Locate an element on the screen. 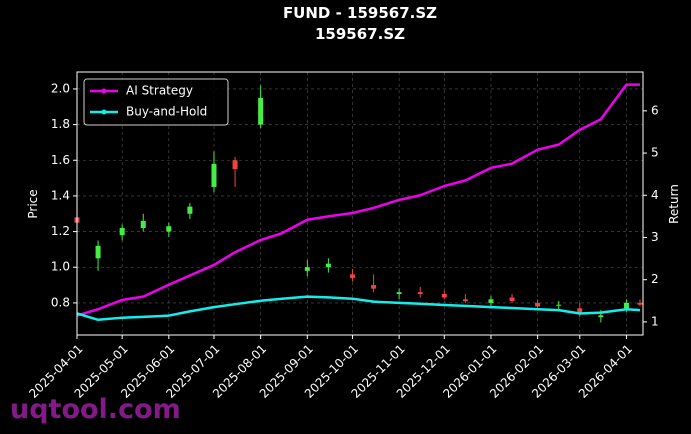 Image resolution: width=691 pixels, height=434 pixels. y-tick-label: 1.2 is located at coordinates (60, 231).